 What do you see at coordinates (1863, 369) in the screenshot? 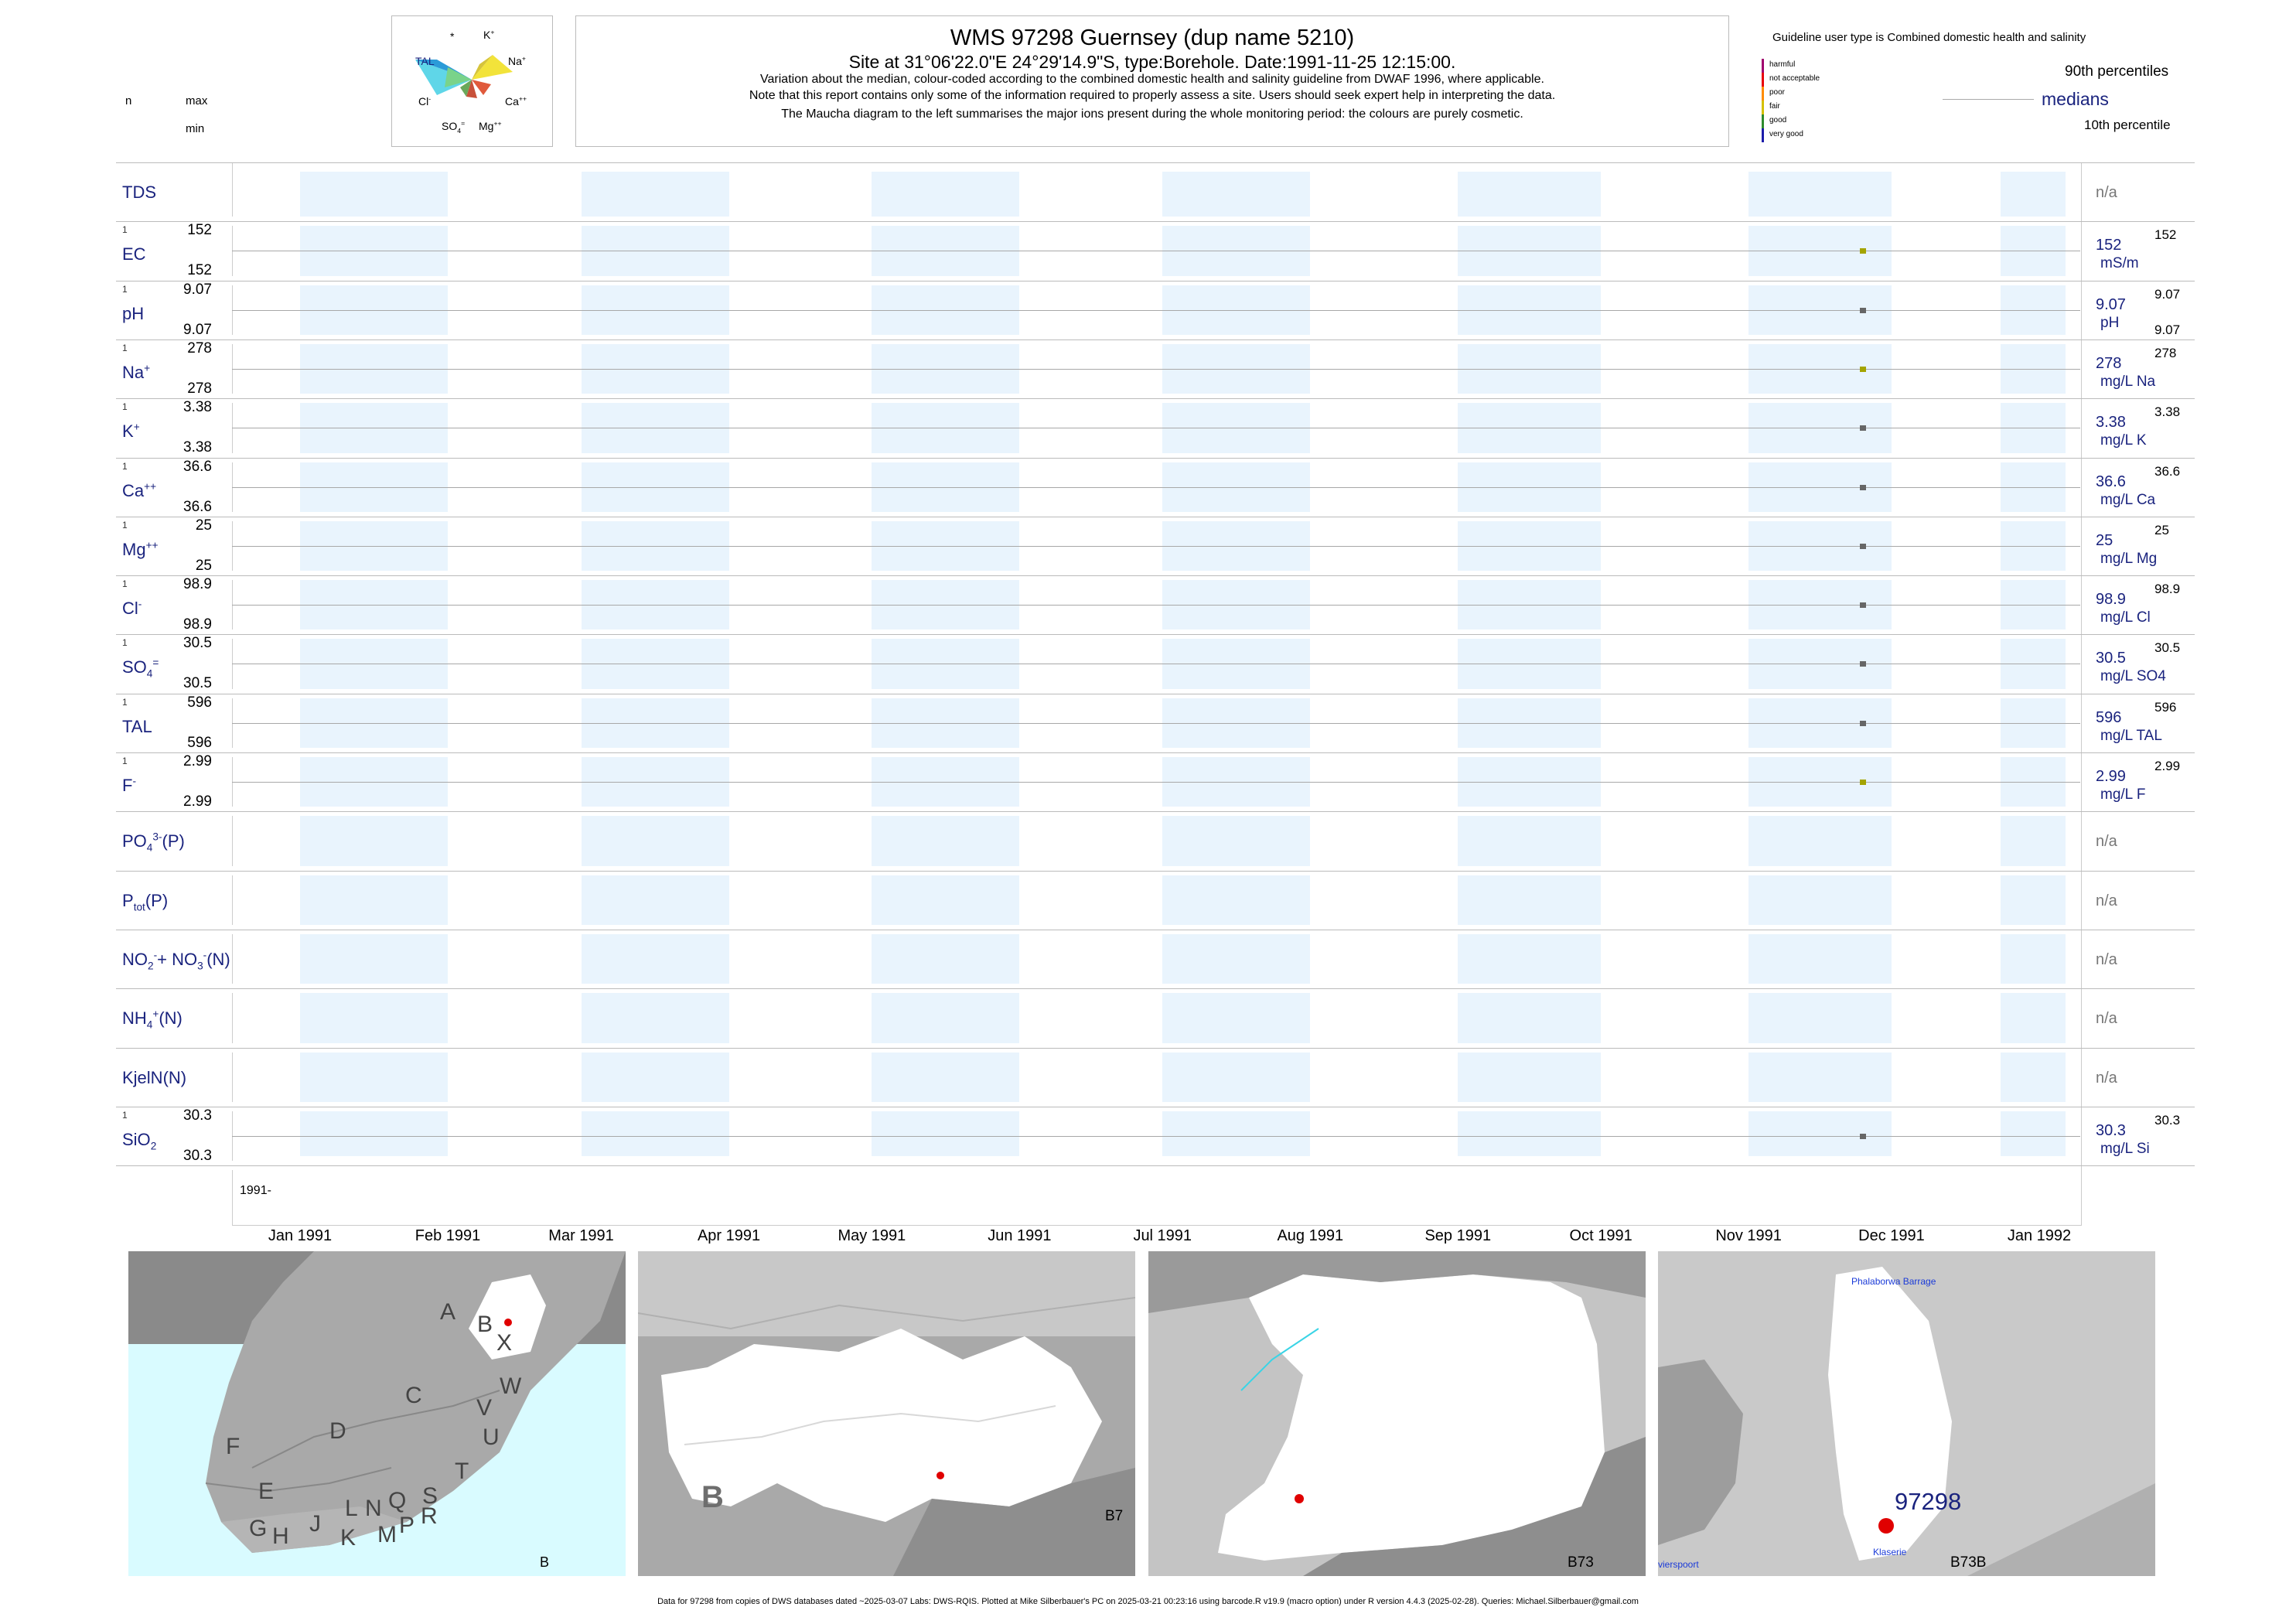
I see `data-point-Na+` at bounding box center [1863, 369].